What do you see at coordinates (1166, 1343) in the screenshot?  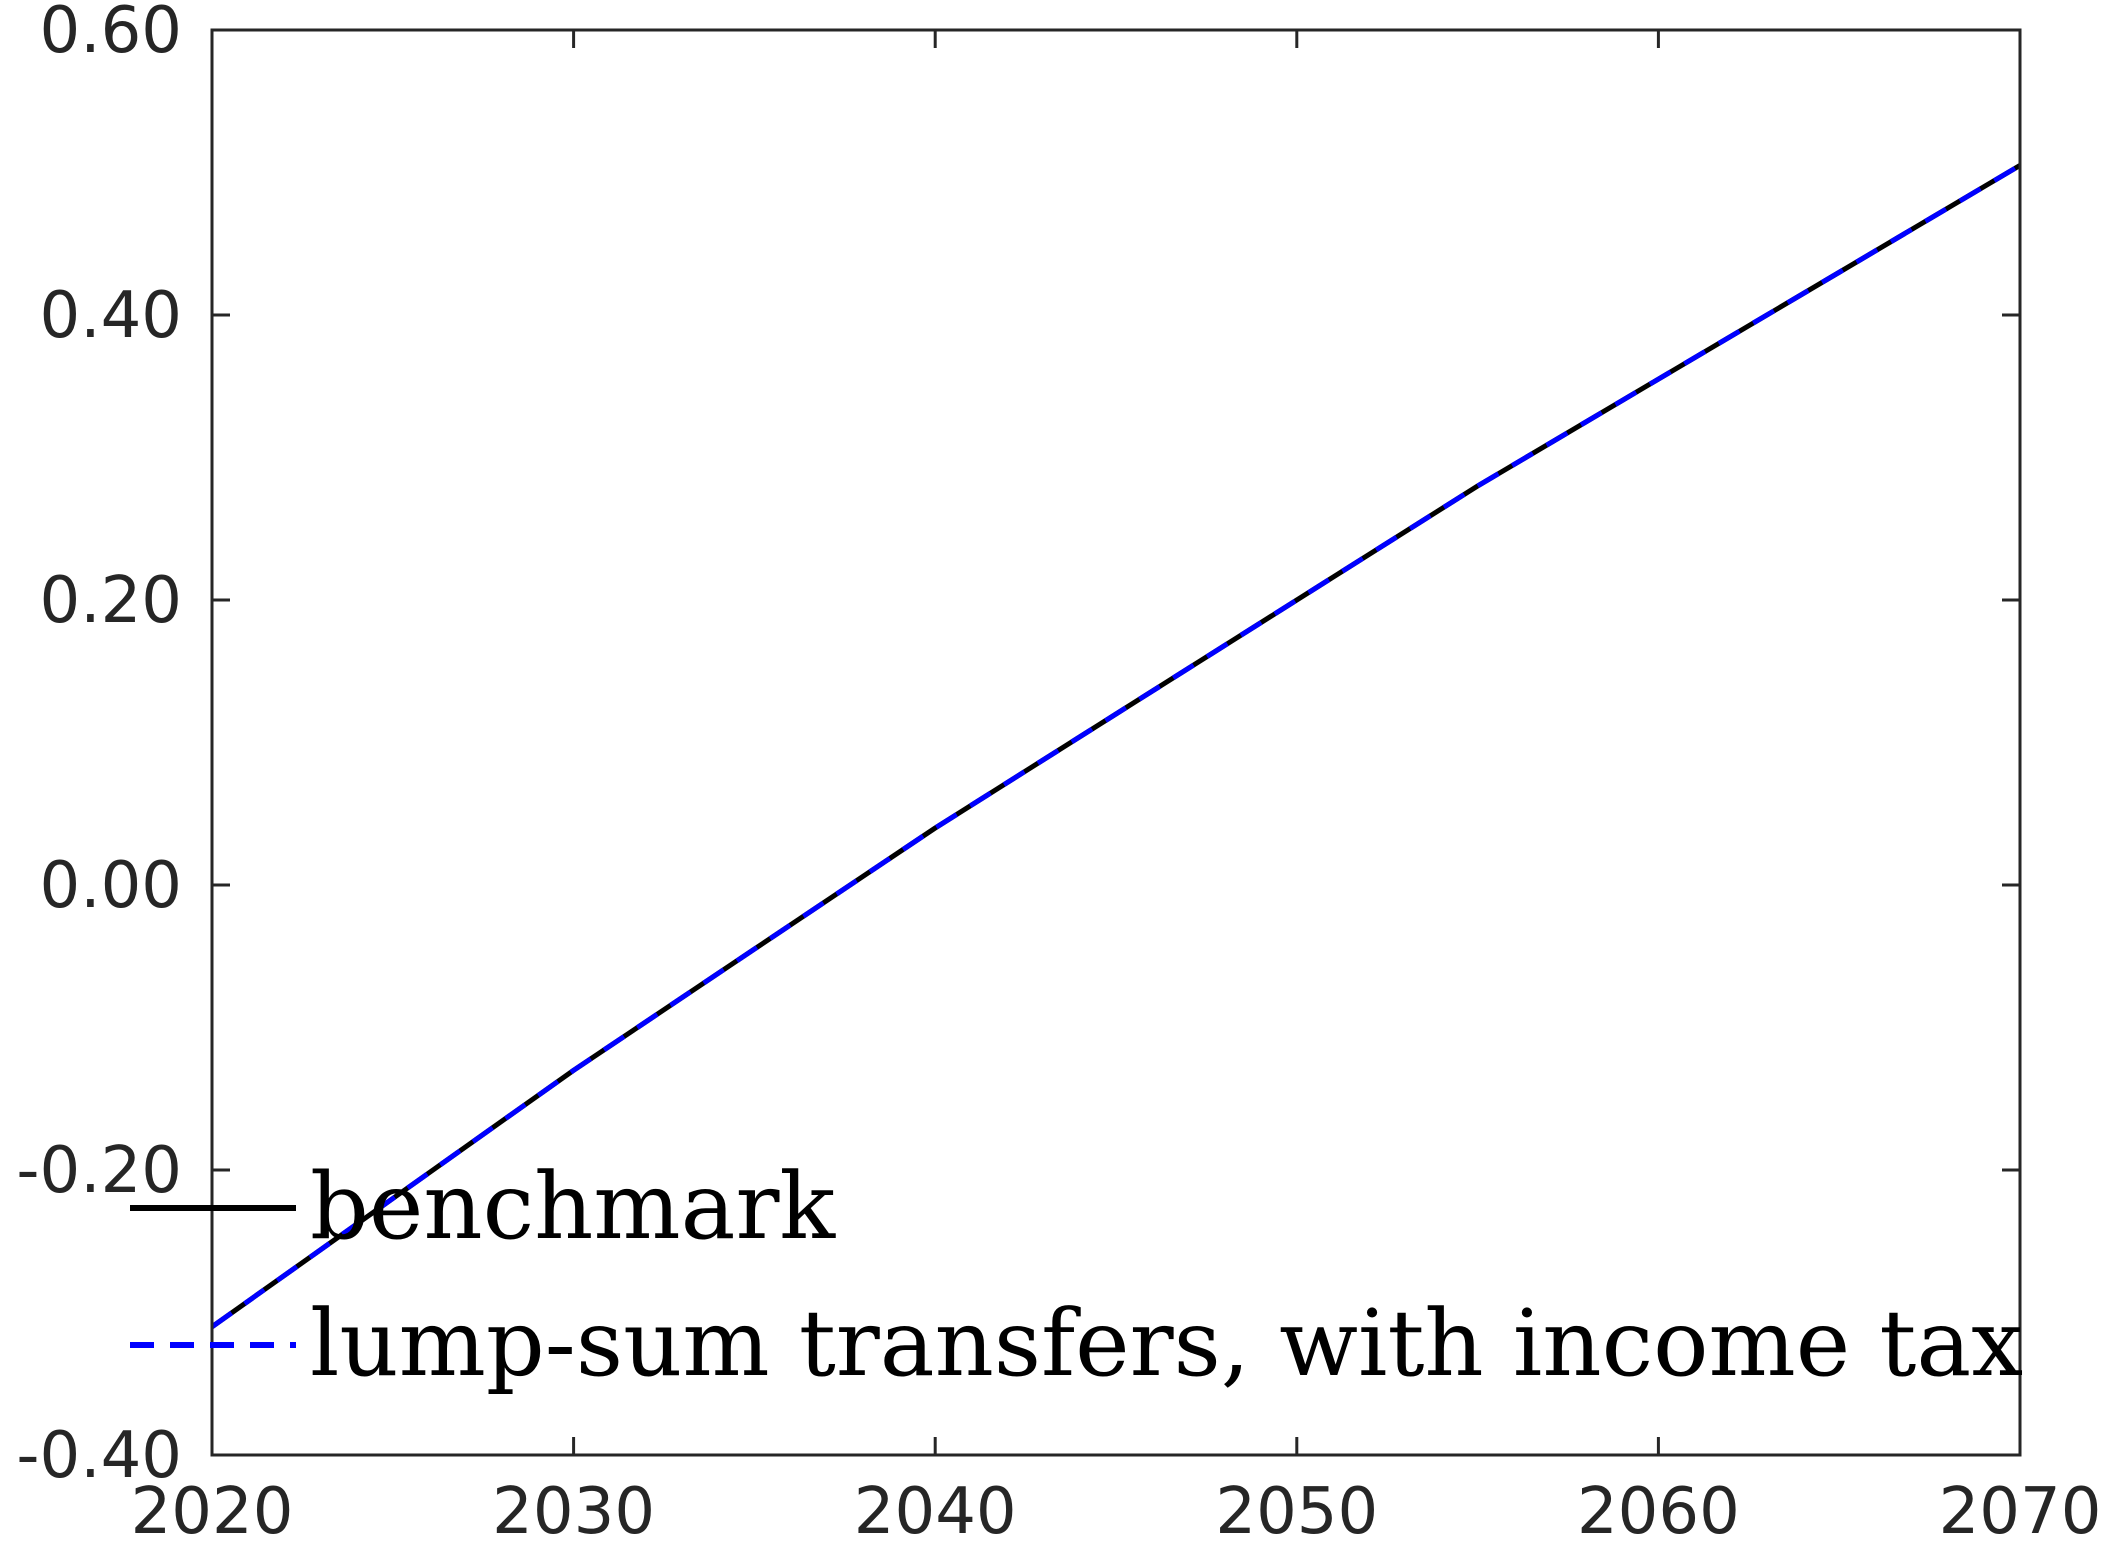 I see `legend-label-2: lump-sum transfers, with income tax` at bounding box center [1166, 1343].